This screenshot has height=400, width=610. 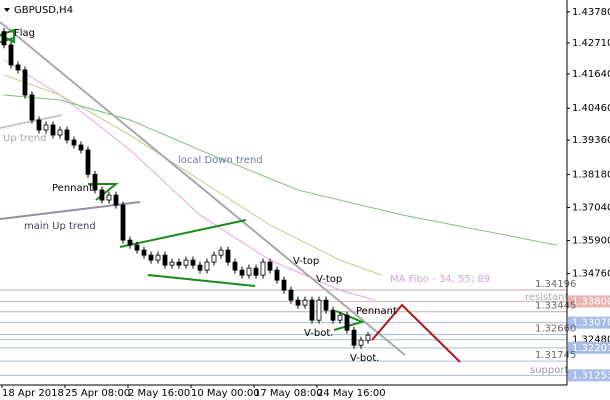 What do you see at coordinates (591, 274) in the screenshot?
I see `y-tick-label: 1.34760` at bounding box center [591, 274].